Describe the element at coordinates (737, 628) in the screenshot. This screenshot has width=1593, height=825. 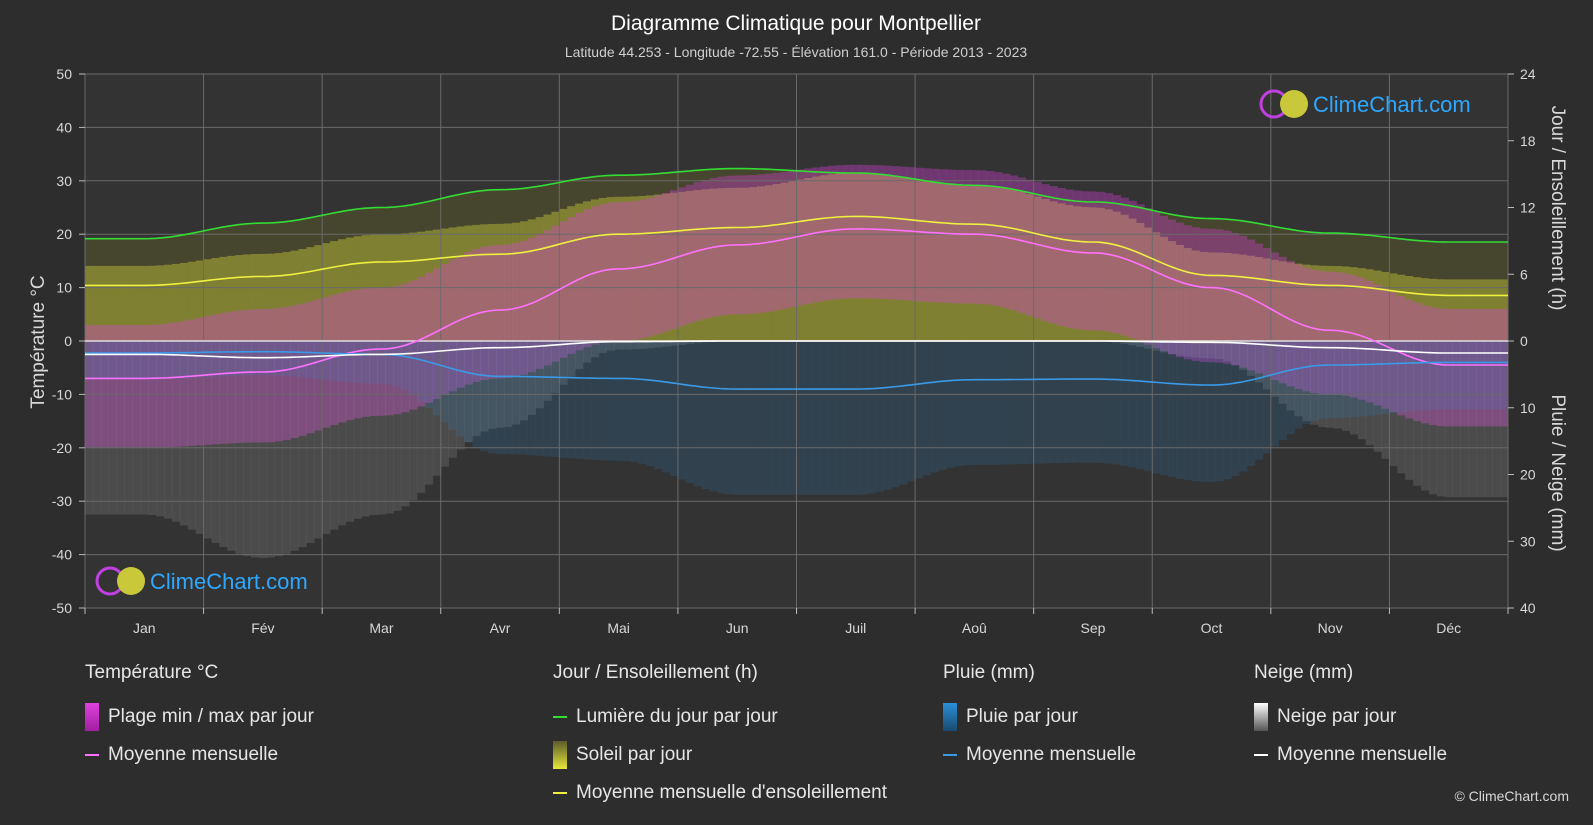
I see `month-label: Jun` at that location.